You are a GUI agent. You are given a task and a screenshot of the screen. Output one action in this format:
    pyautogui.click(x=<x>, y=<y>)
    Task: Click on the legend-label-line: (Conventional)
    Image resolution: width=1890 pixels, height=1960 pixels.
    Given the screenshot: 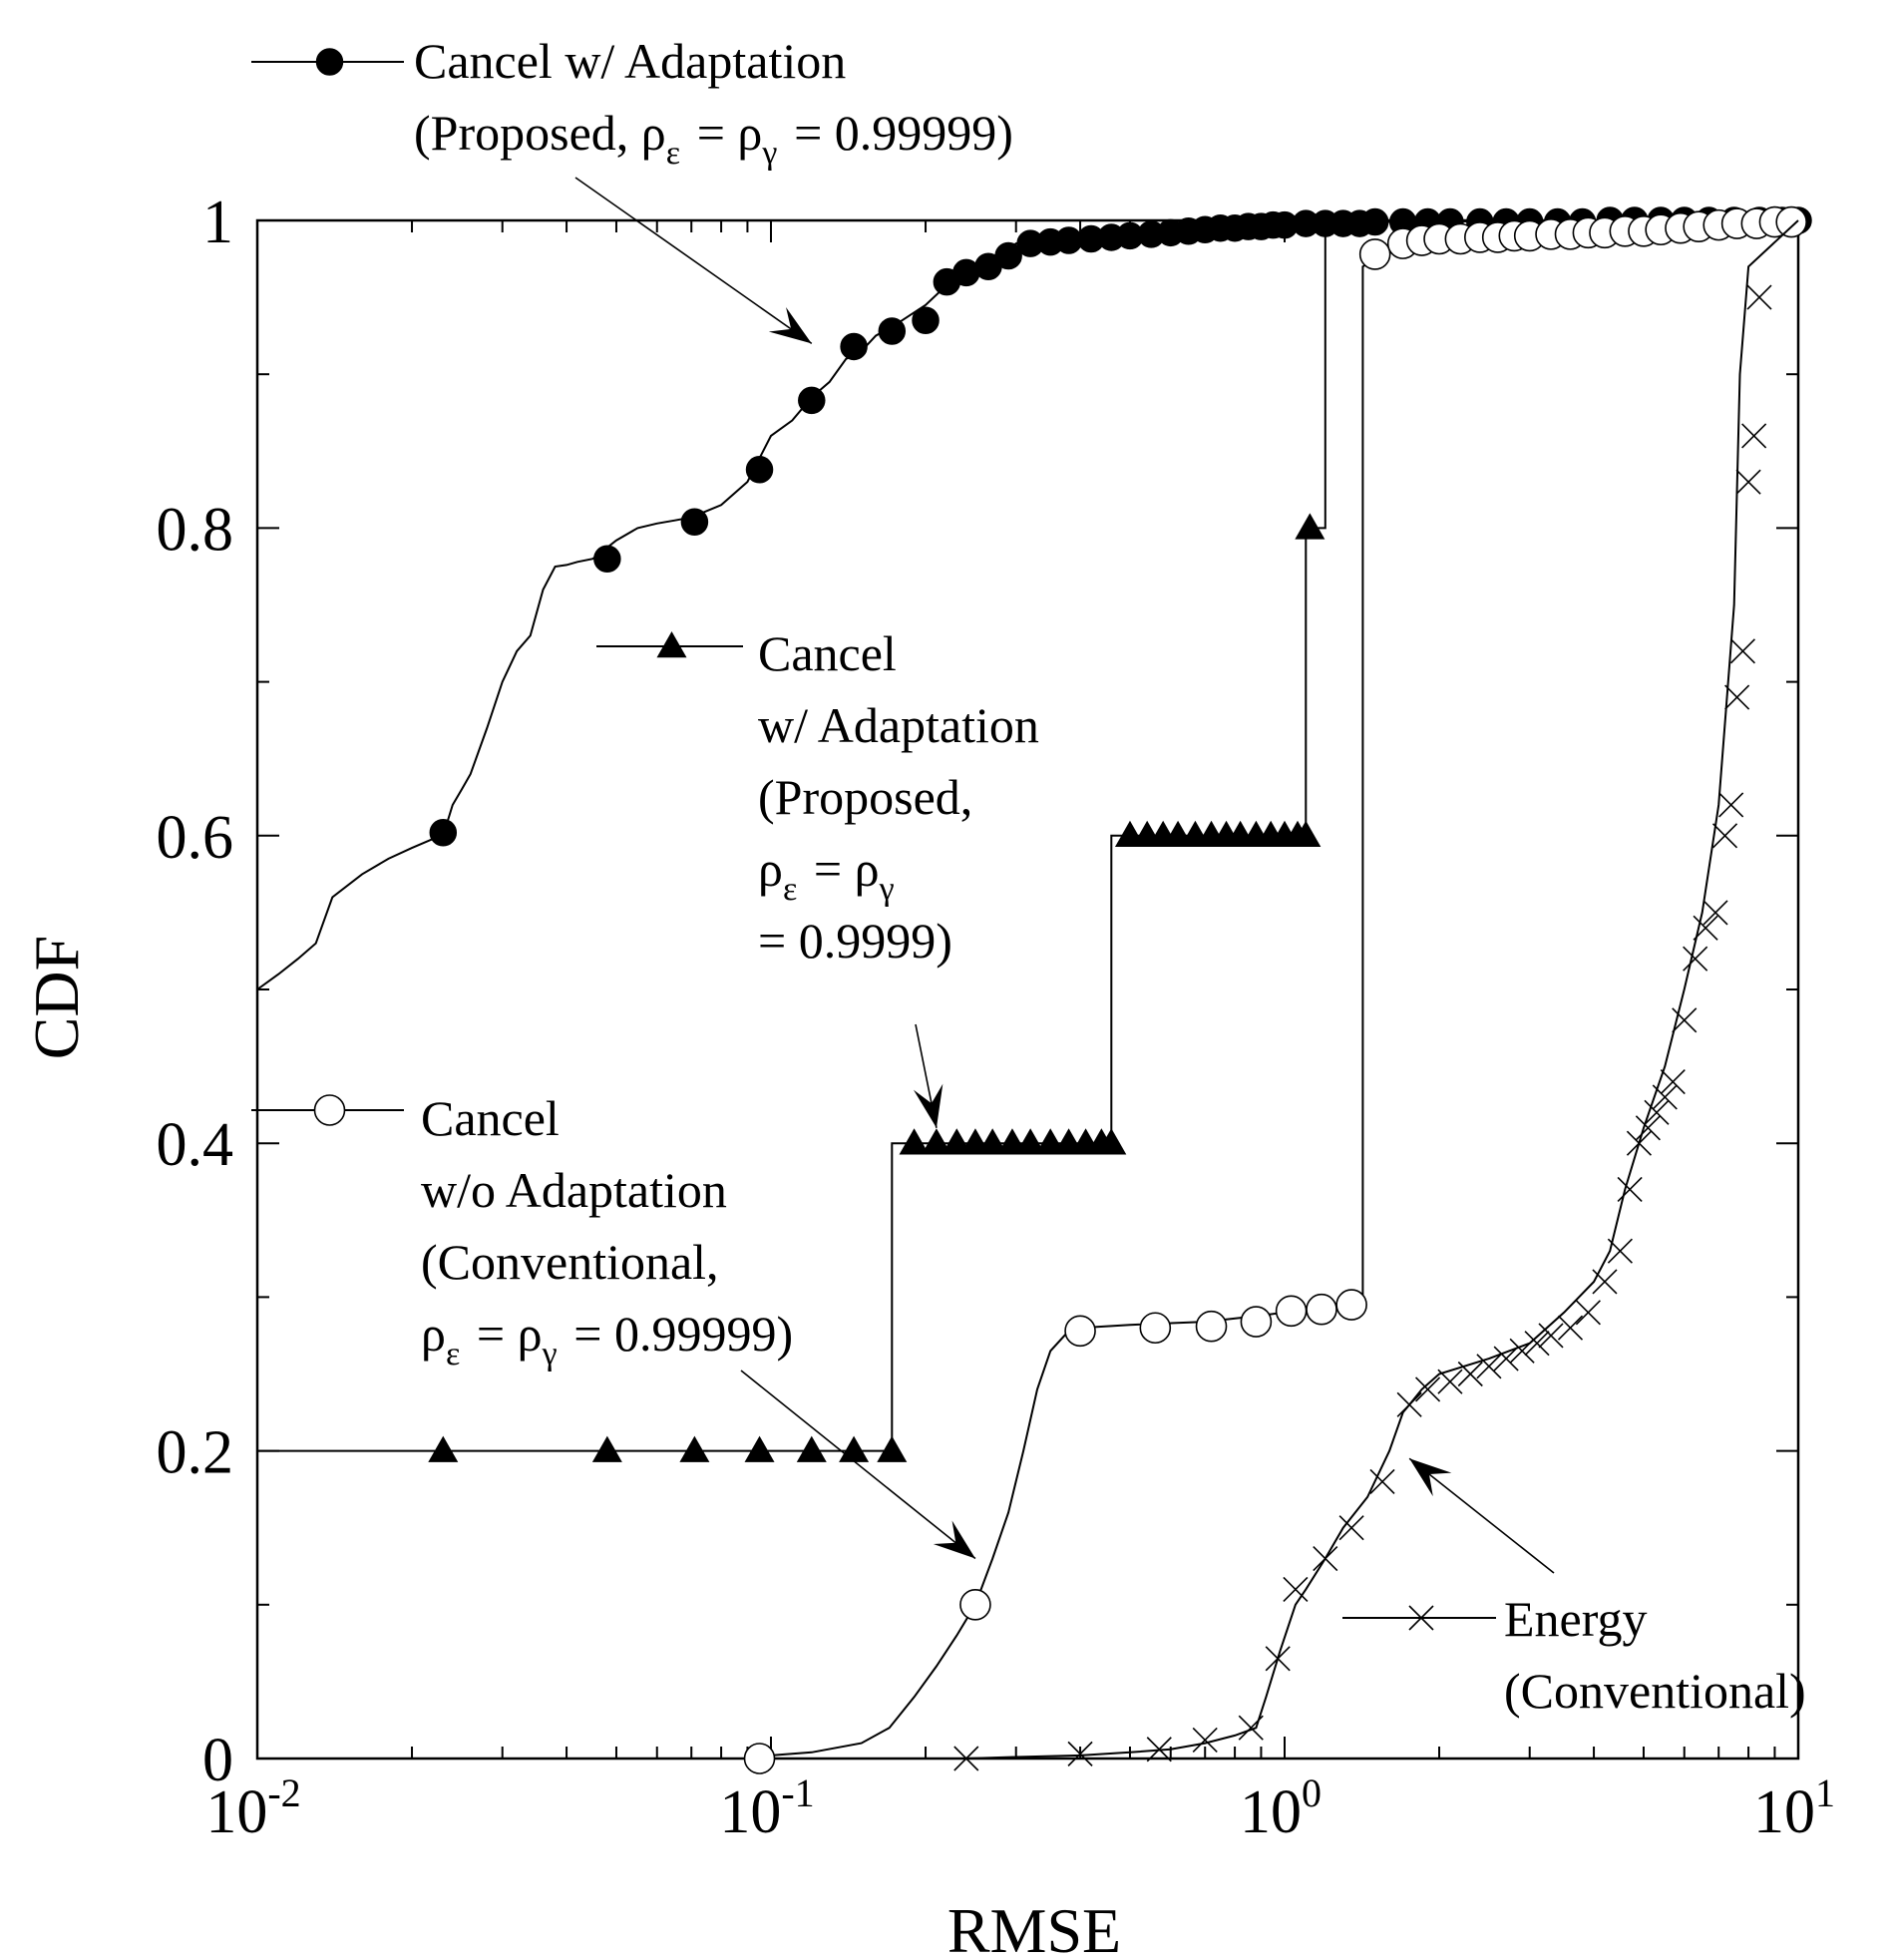 What is the action you would take?
    pyautogui.click(x=1655, y=1691)
    